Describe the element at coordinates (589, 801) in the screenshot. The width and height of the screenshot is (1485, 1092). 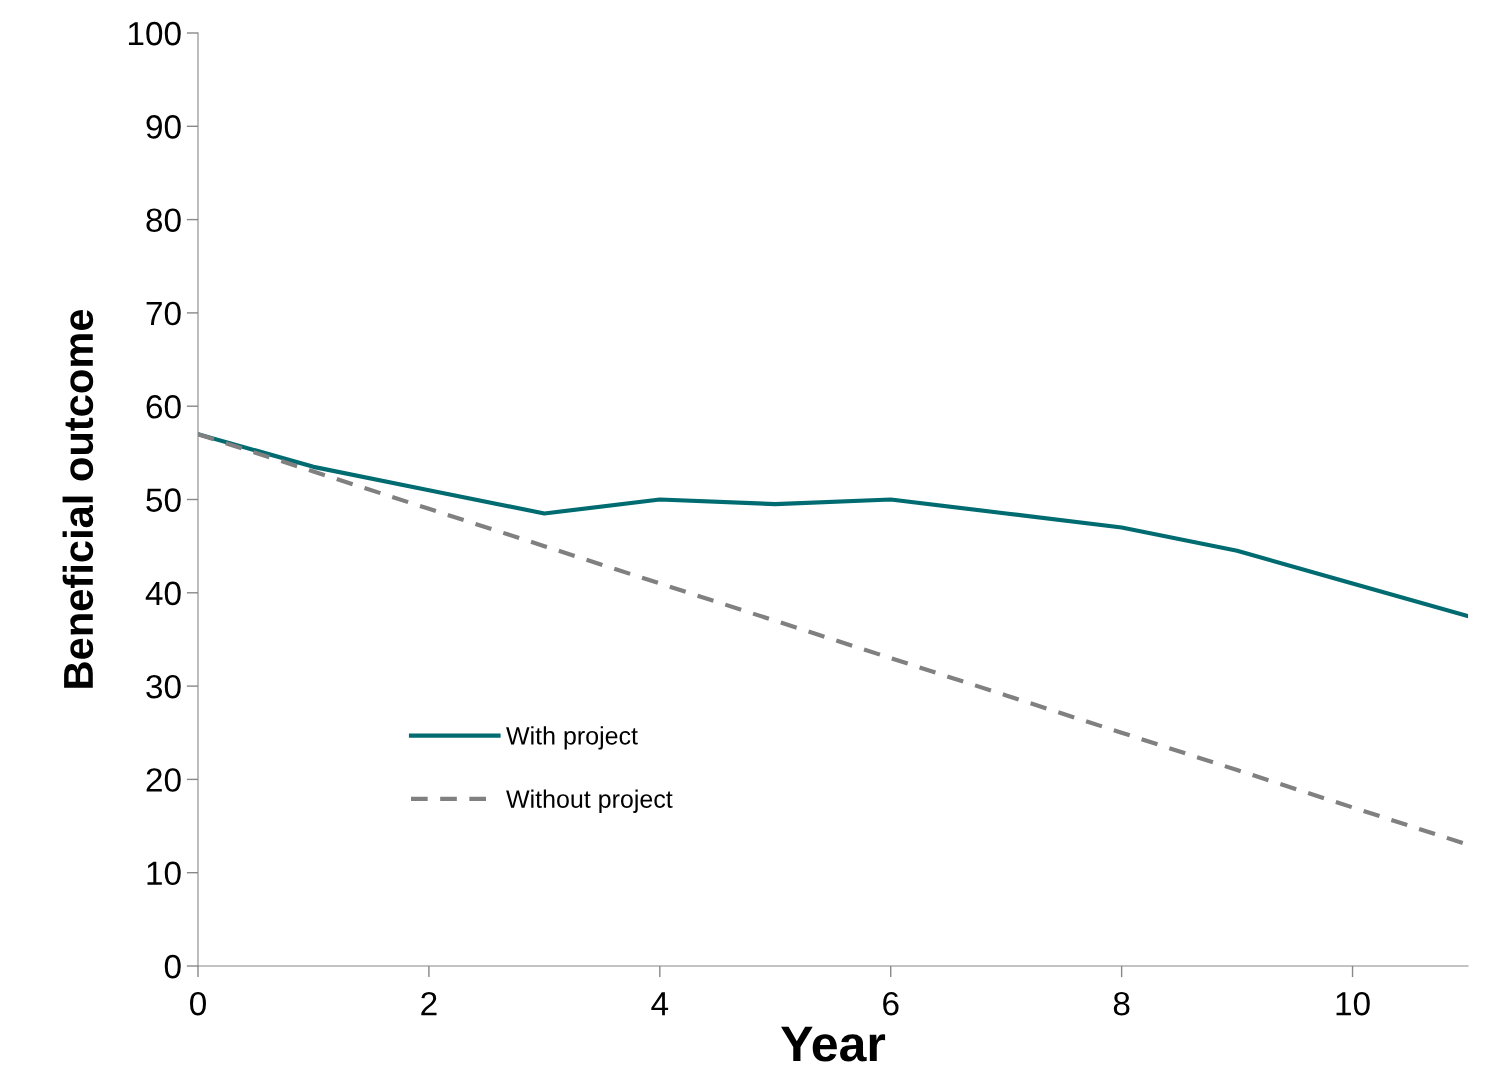
I see `legend-label: Without project` at that location.